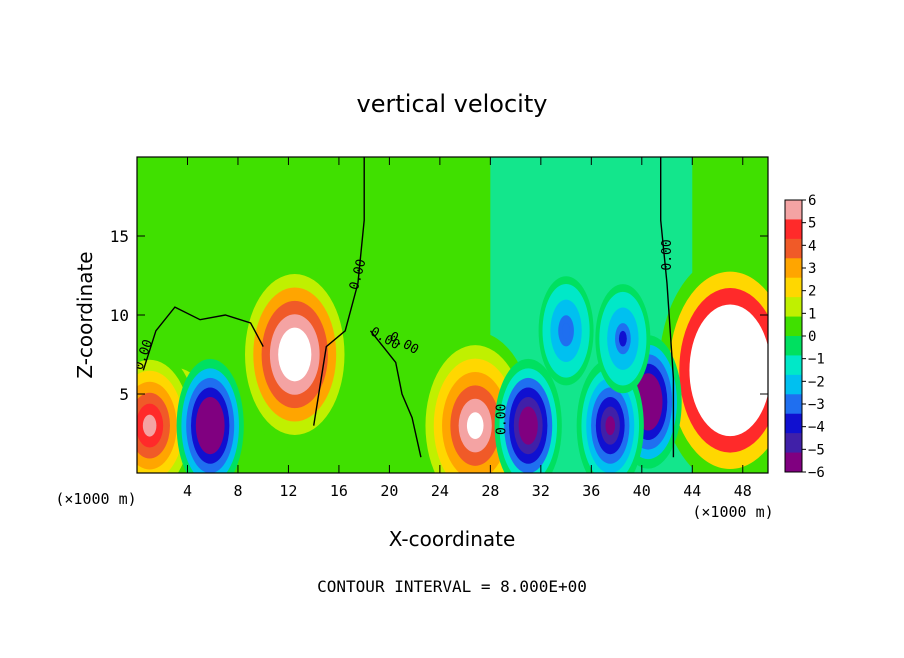 This screenshot has width=904, height=658. I want to click on x-tick-label: 36, so click(591, 491).